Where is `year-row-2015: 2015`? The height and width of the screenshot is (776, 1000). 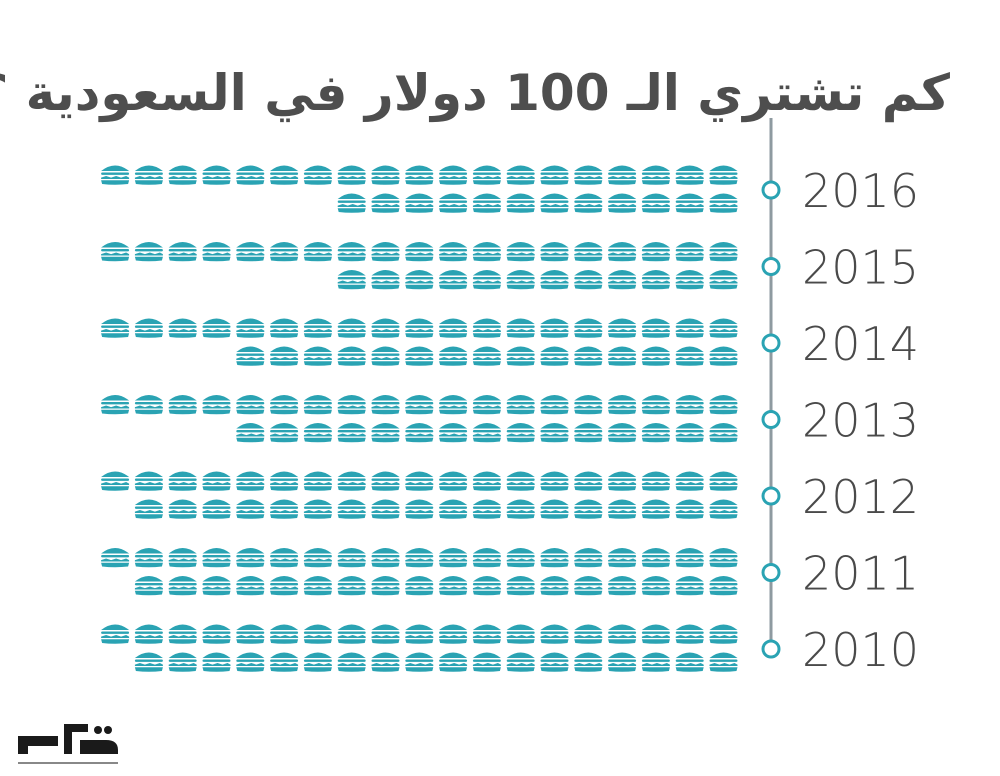
year-row-2015: 2015 is located at coordinates (510, 268).